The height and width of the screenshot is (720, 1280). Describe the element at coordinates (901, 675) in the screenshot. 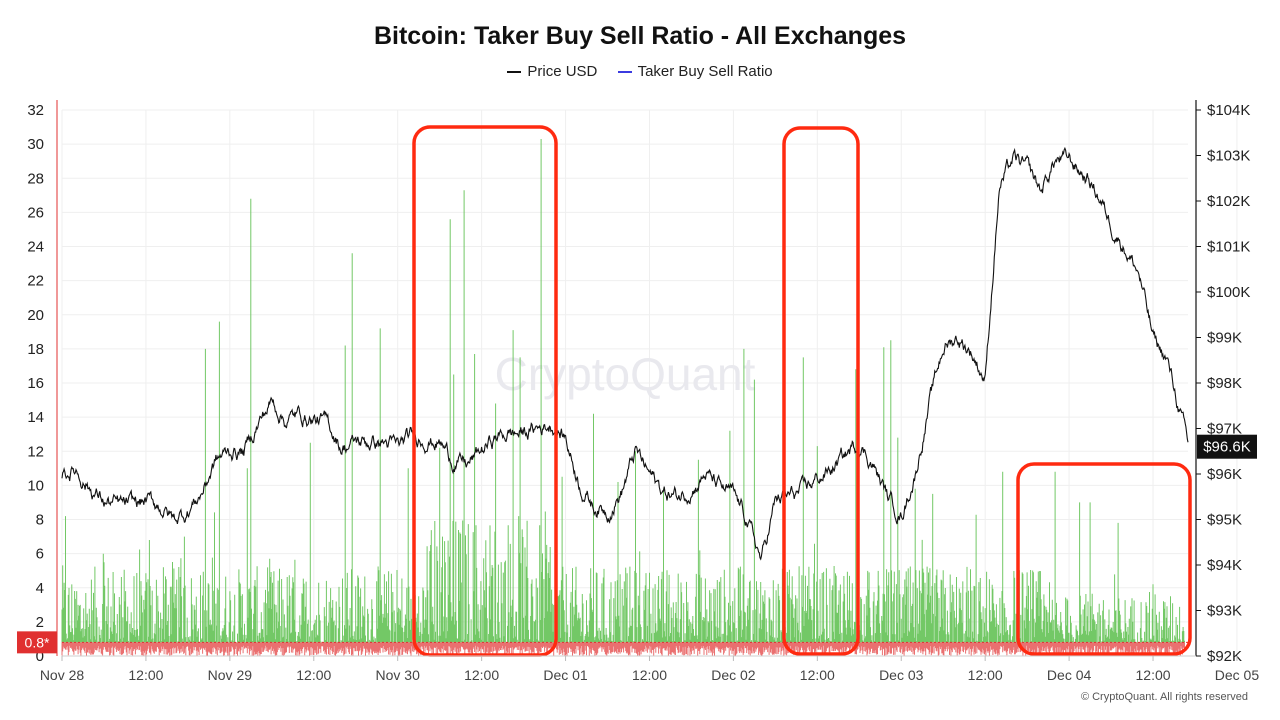

I see `x-tick-label: Dec 03` at that location.